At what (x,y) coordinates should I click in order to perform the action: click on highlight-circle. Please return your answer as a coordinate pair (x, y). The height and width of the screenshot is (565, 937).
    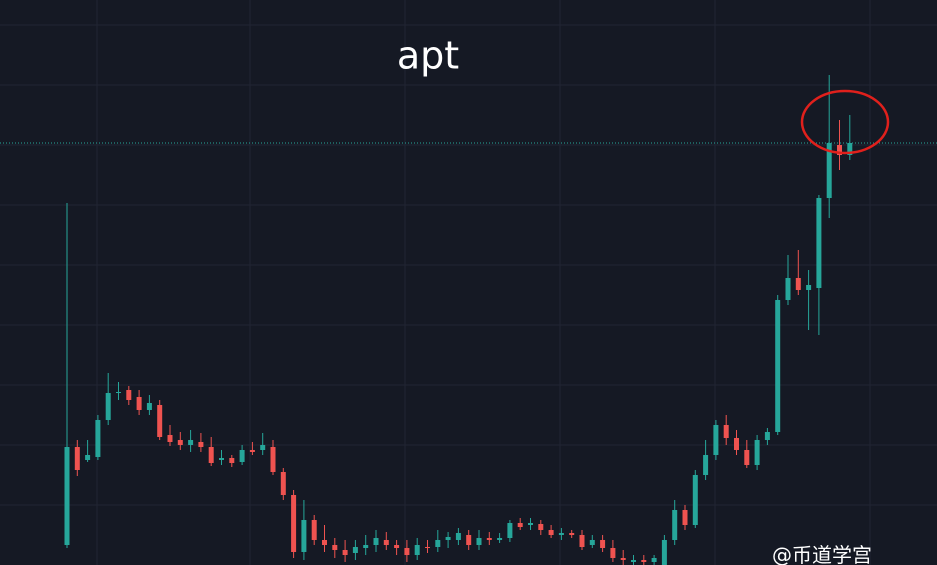
    Looking at the image, I should click on (845, 122).